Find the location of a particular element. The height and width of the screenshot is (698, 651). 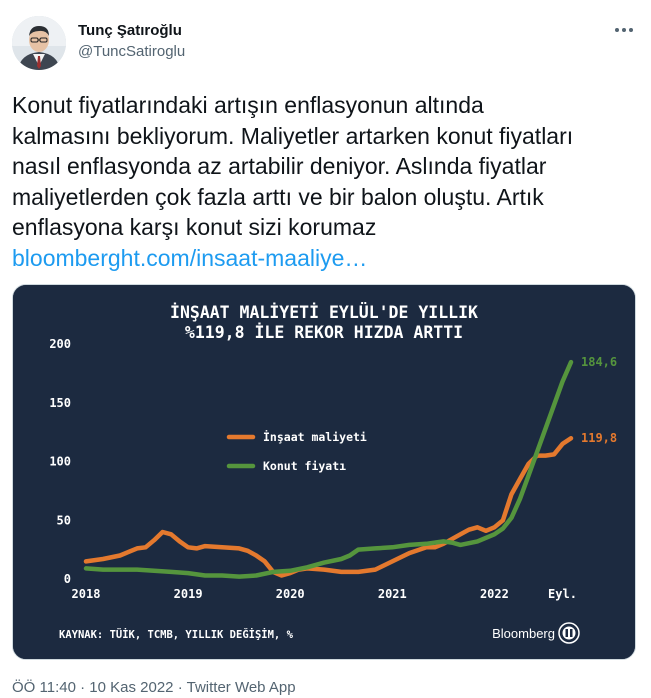

y-tick-label: 50 is located at coordinates (64, 520).